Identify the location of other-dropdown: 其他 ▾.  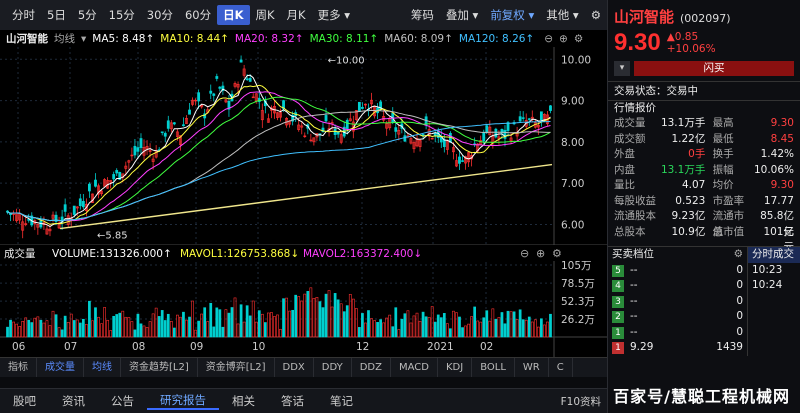
(562, 15).